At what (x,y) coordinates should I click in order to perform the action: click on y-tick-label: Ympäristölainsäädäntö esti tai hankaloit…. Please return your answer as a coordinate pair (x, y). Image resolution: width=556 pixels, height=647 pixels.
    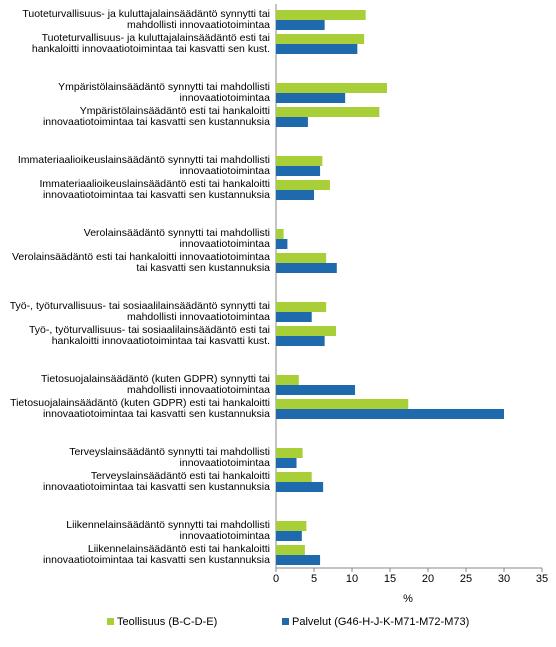
    Looking at the image, I should click on (156, 116).